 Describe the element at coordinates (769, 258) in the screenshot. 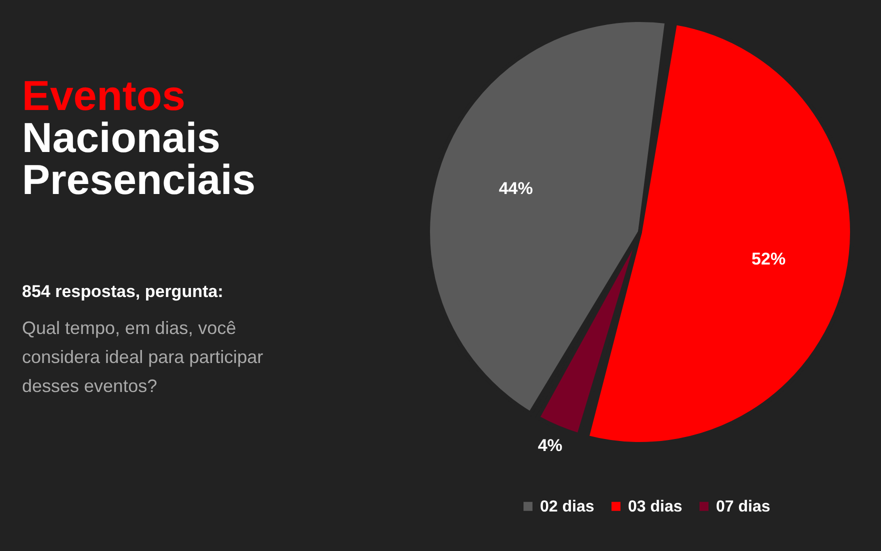

I see `data-label: 52%` at that location.